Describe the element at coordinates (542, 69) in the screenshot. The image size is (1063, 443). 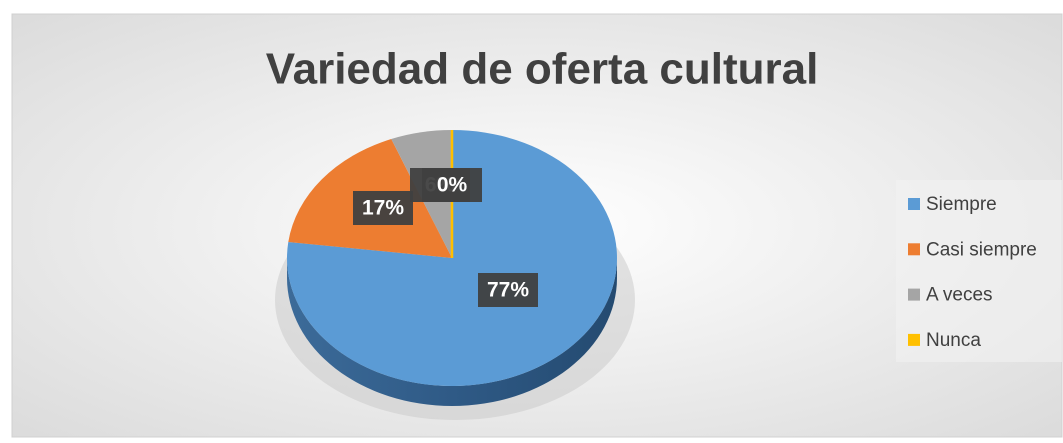
I see `chart-title: Variedad de oferta cultural` at that location.